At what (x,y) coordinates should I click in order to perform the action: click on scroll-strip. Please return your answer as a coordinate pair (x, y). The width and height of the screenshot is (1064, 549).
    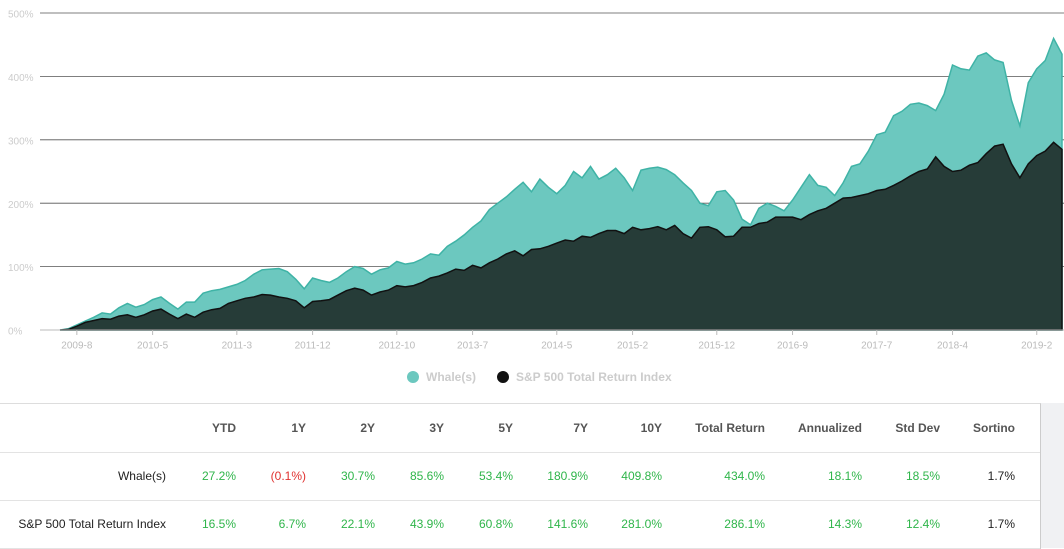
    Looking at the image, I should click on (1052, 475).